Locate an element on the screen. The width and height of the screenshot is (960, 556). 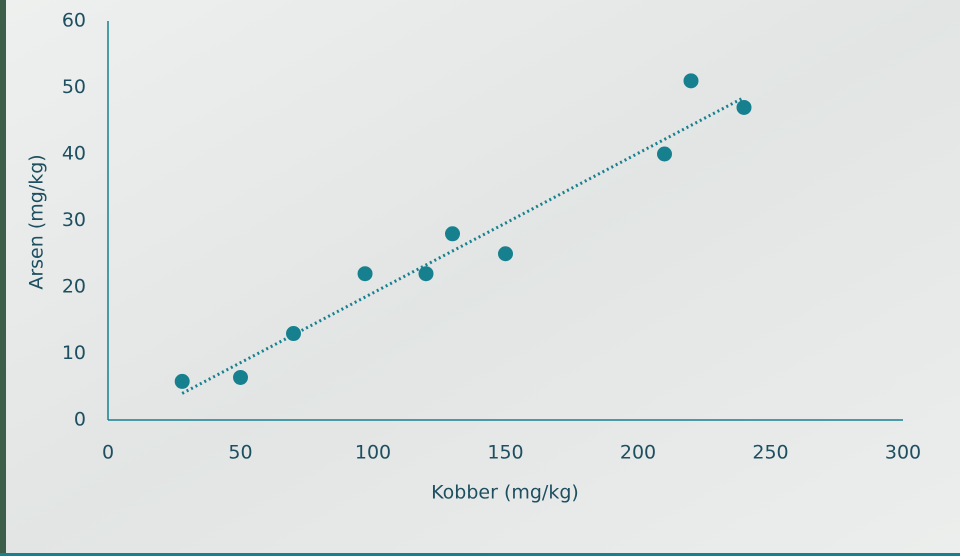
x-tick-label: 250 is located at coordinates (770, 453).